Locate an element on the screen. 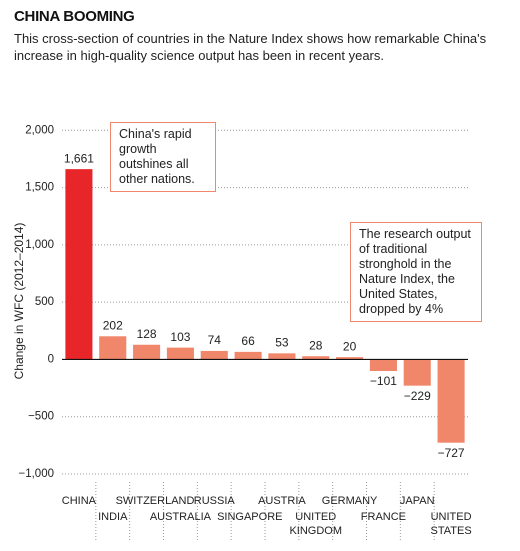  value-label: 74 is located at coordinates (215, 340).